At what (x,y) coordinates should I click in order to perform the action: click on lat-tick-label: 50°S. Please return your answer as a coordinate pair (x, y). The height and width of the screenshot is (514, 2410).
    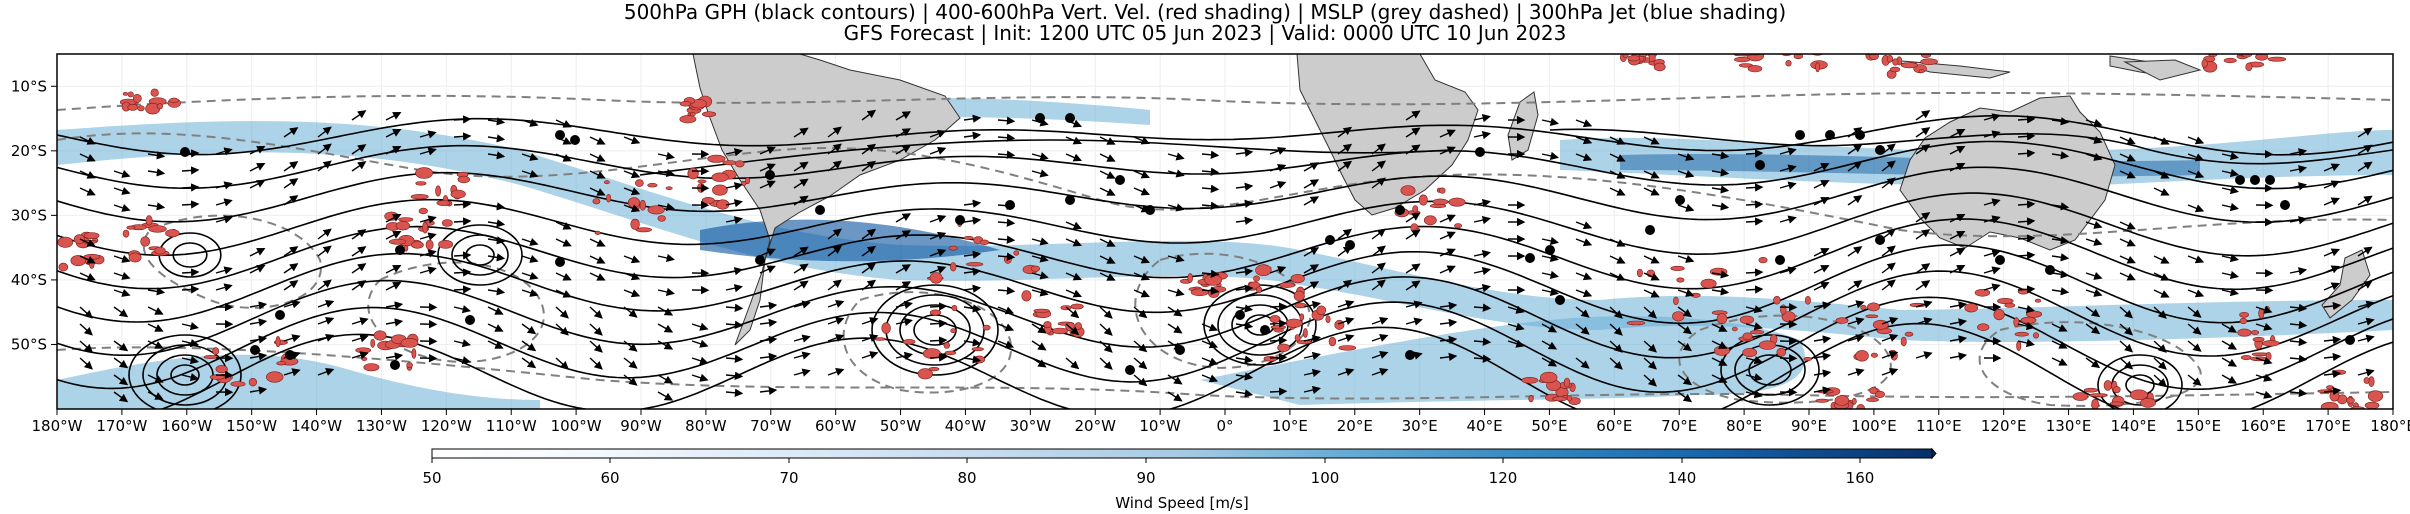
    Looking at the image, I should click on (29, 344).